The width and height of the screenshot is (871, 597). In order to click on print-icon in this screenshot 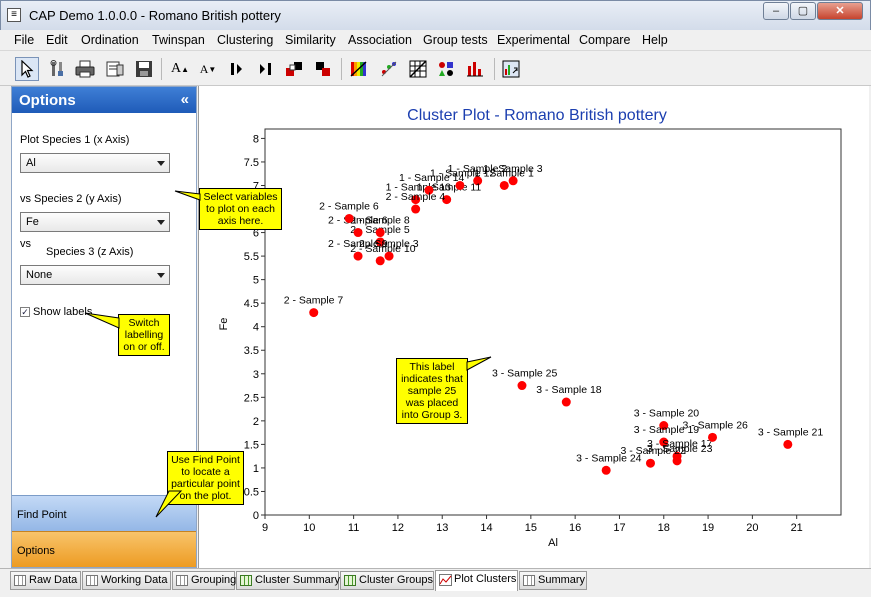, I will do `click(85, 69)`.